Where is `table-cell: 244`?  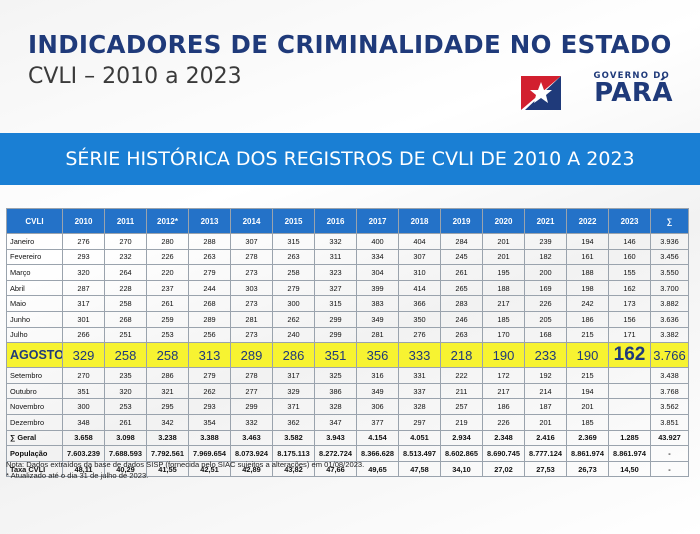 table-cell: 244 is located at coordinates (209, 288).